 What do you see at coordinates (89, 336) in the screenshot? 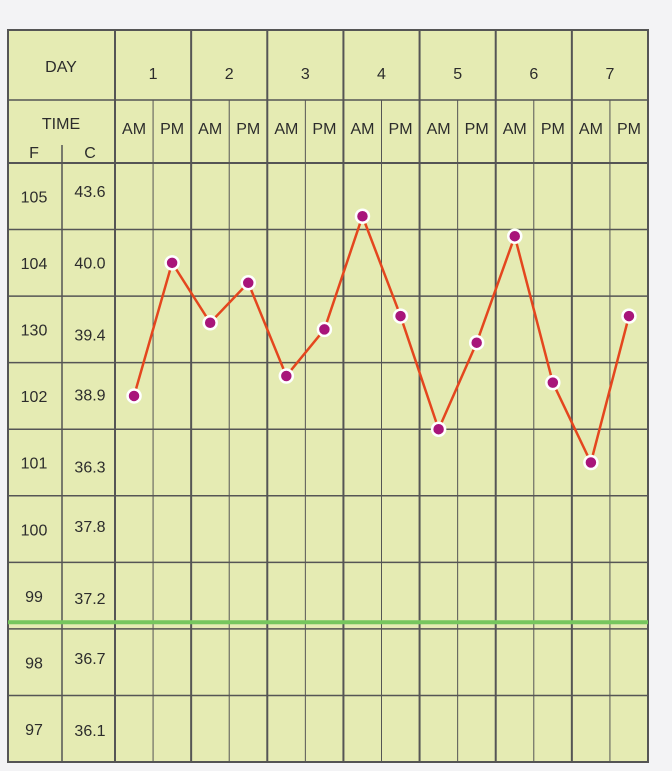
I see `y2-tick-label: 39.4` at bounding box center [89, 336].